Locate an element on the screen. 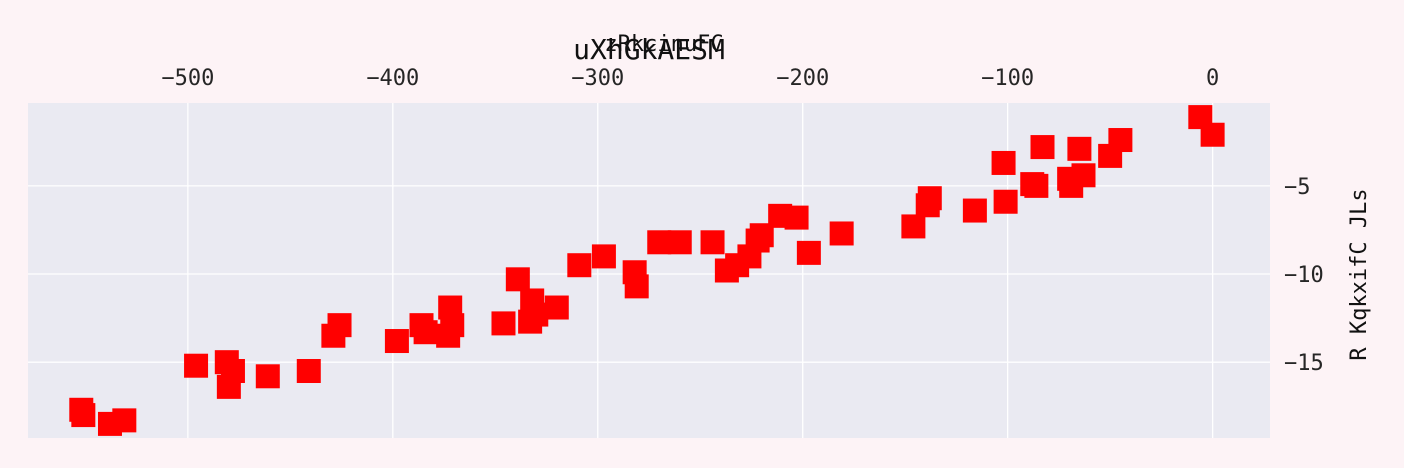  x-tick-label: −200 is located at coordinates (802, 78).